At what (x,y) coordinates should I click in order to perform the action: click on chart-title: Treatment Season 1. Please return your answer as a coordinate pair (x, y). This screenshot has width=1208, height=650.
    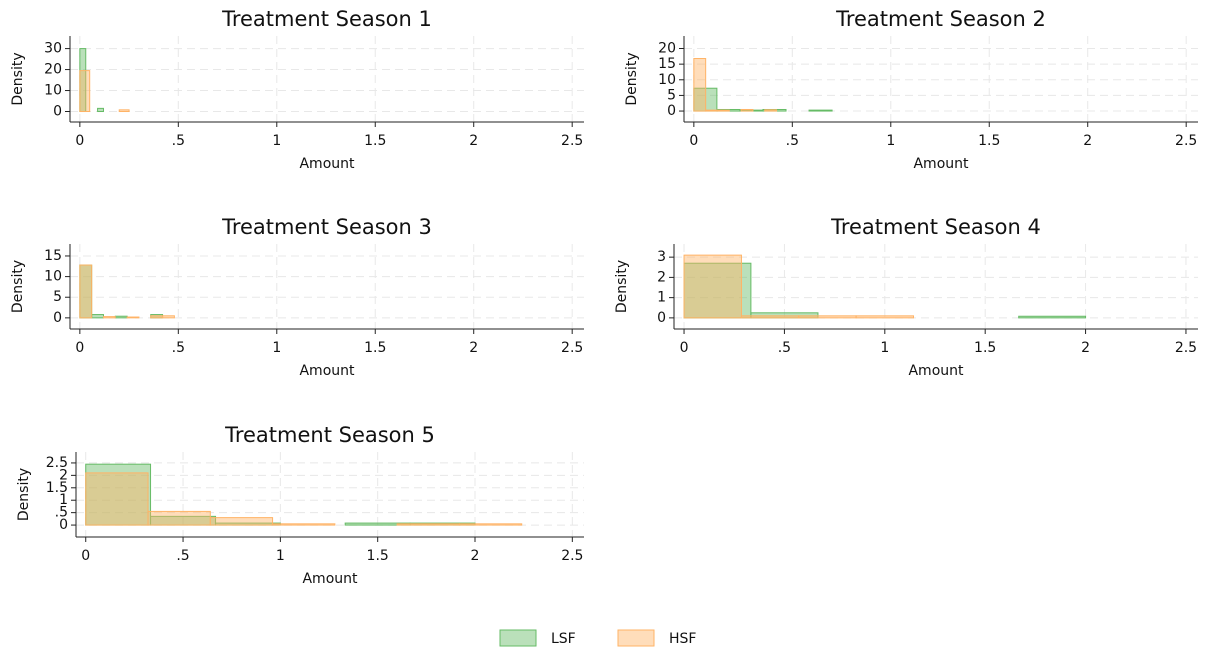
    Looking at the image, I should click on (326, 19).